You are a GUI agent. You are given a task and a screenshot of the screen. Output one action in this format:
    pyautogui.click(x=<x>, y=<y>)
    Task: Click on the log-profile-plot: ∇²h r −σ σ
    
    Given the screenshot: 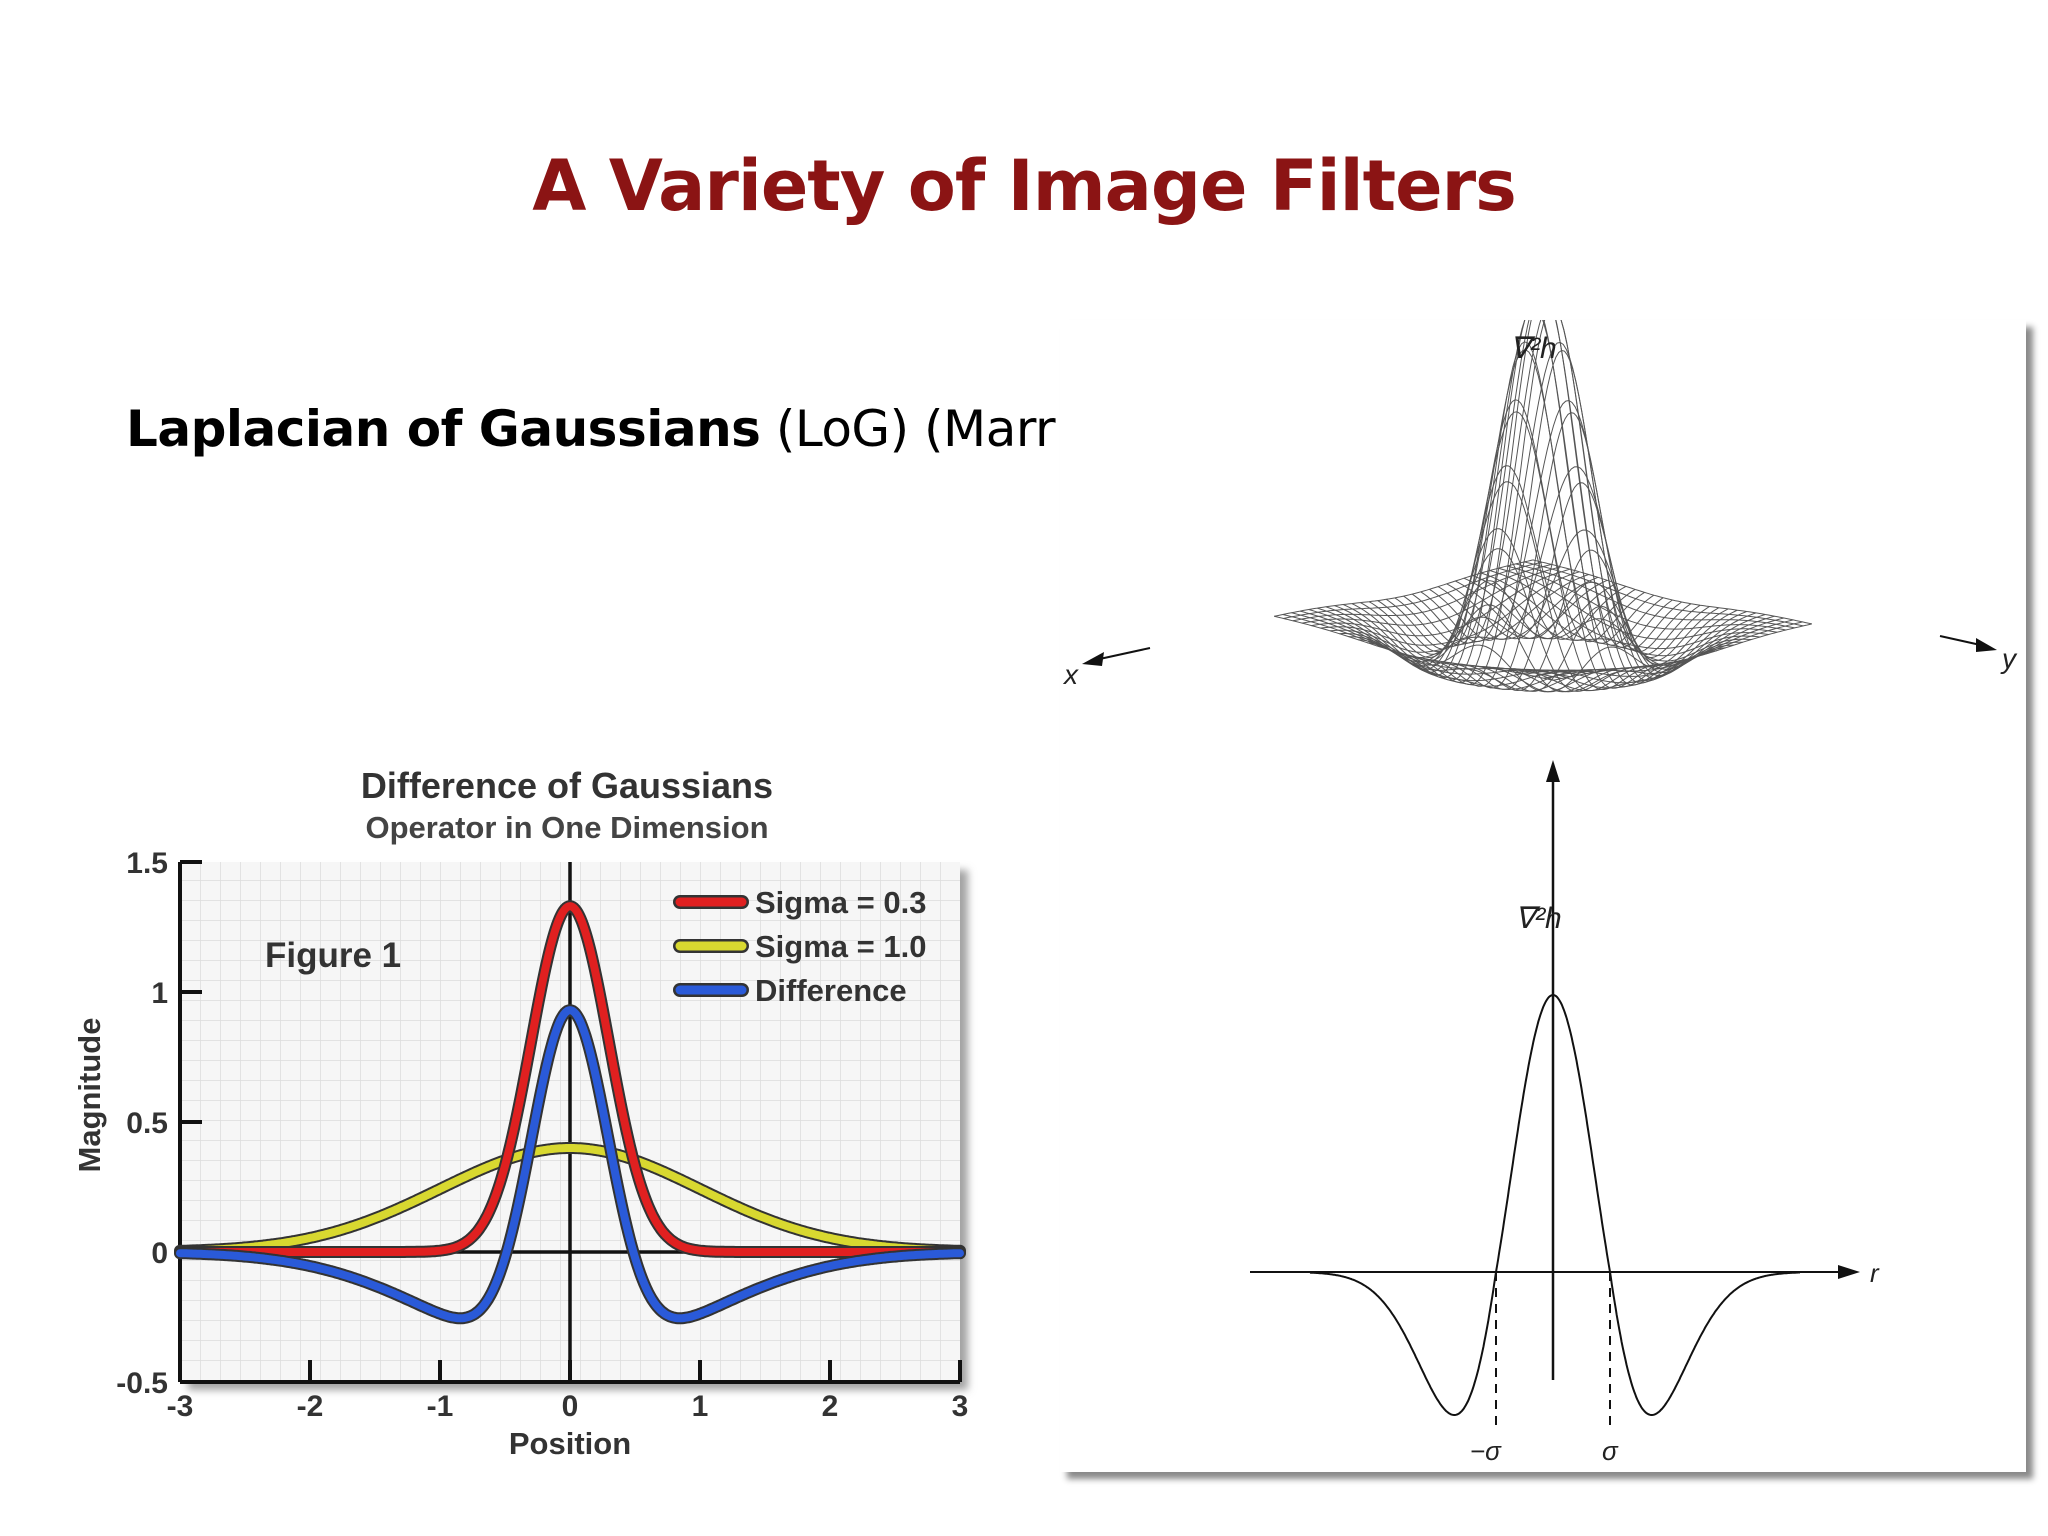 What is the action you would take?
    pyautogui.click(x=1565, y=1113)
    